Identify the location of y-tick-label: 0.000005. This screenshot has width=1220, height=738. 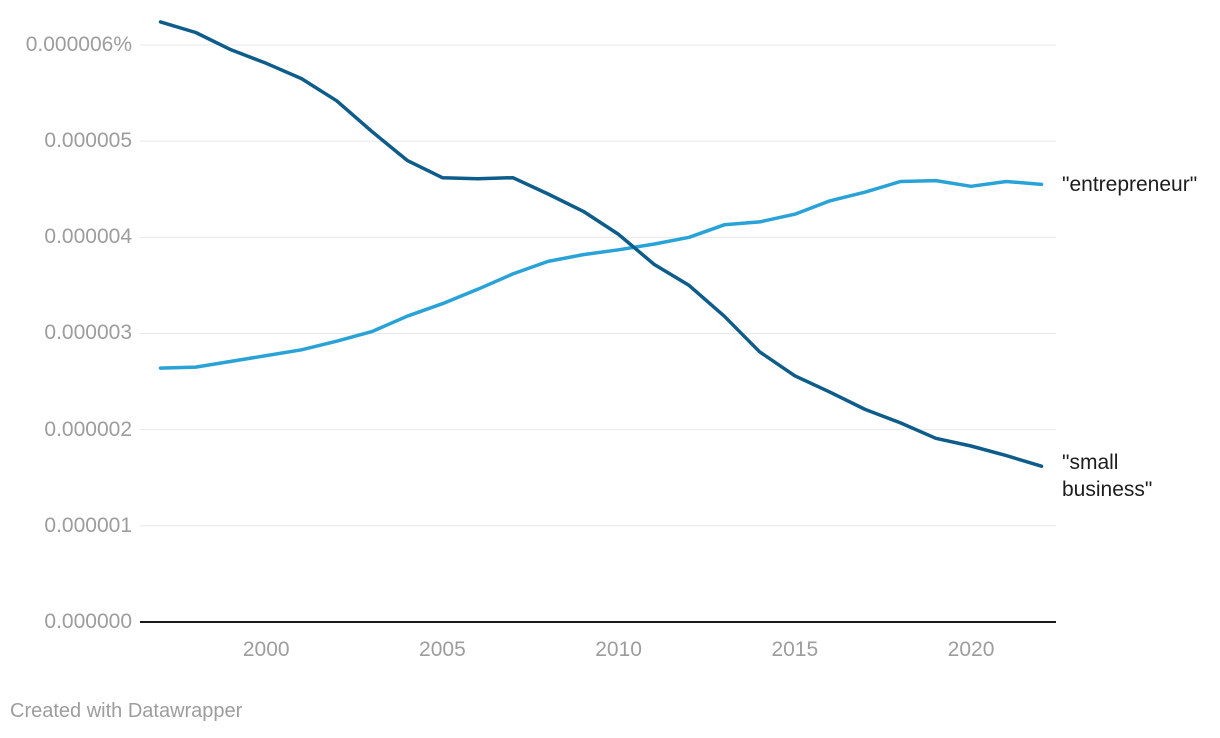
(88, 141).